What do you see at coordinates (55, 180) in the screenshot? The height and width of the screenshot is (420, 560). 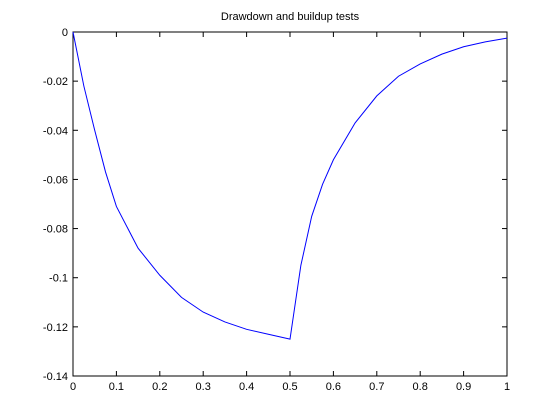 I see `y-tick-label: -0.06` at bounding box center [55, 180].